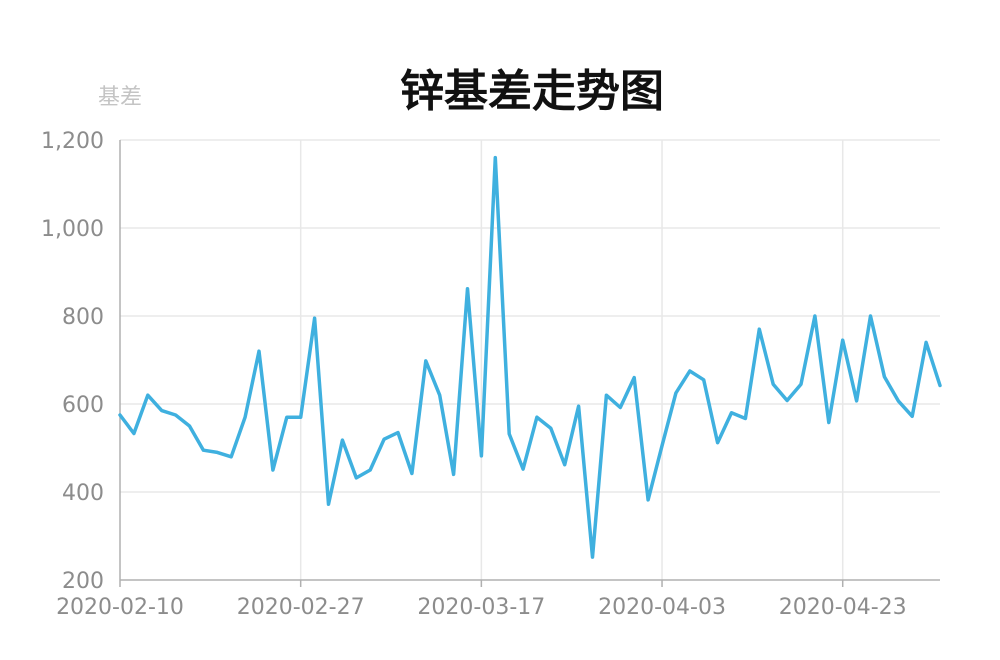 The width and height of the screenshot is (1000, 660). I want to click on y-tick-label: 1,200, so click(72, 141).